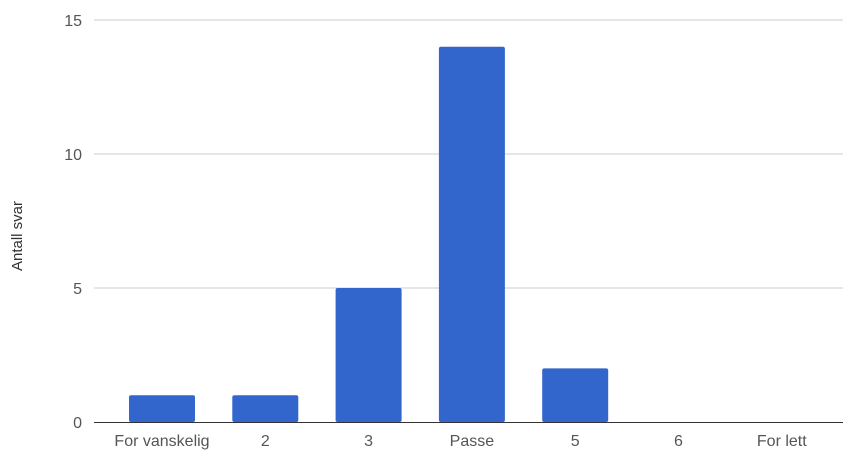 The height and width of the screenshot is (452, 843). Describe the element at coordinates (472, 441) in the screenshot. I see `x-tick-label: Passe` at that location.